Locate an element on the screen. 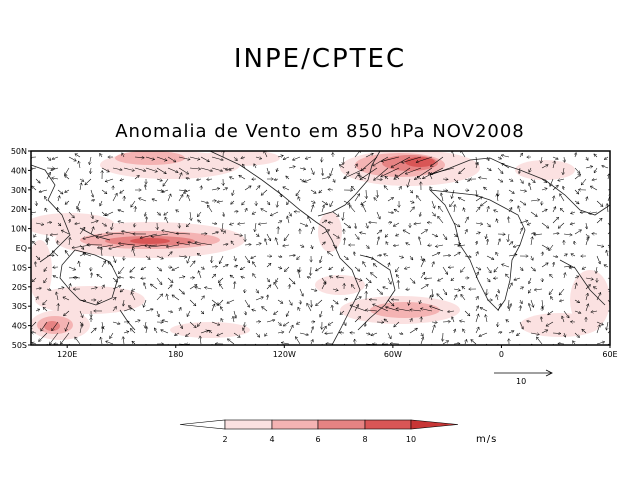  colorbar-label: 2 is located at coordinates (224, 439).